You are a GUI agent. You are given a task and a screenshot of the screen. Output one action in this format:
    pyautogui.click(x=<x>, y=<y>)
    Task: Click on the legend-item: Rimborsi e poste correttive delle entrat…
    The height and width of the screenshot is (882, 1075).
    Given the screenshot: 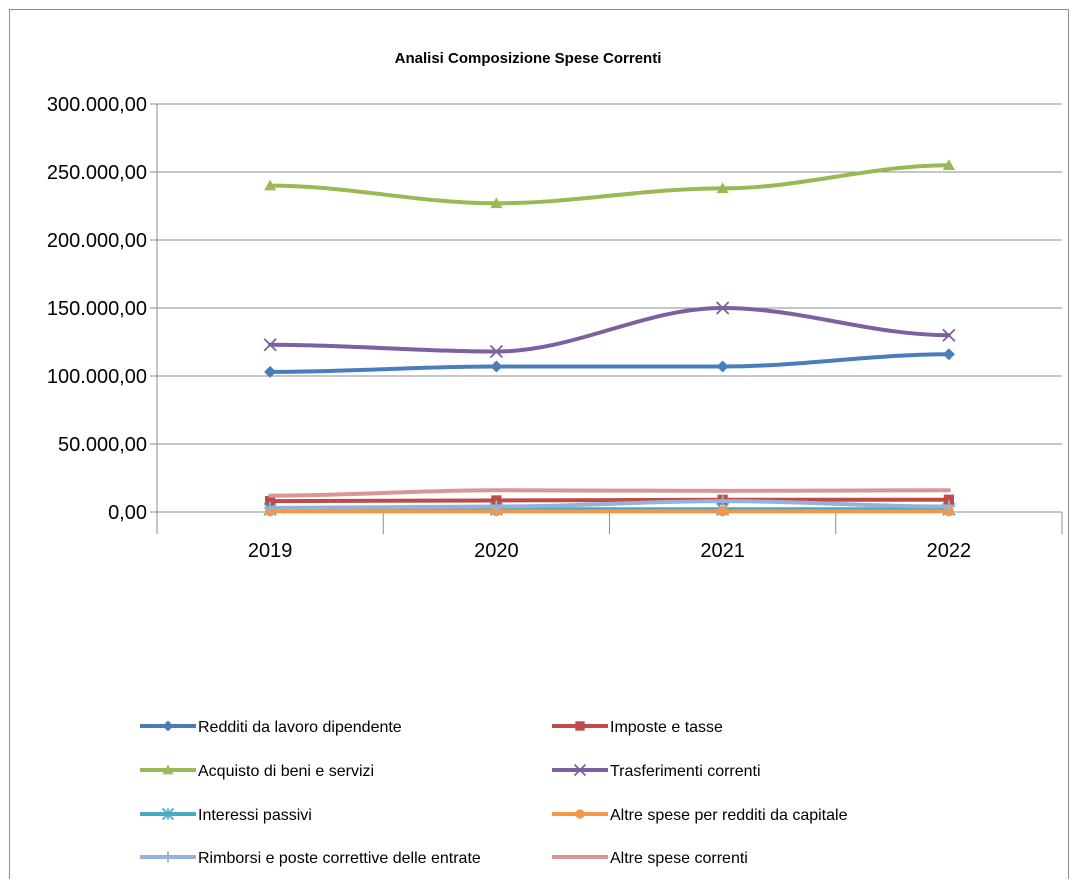 What is the action you would take?
    pyautogui.click(x=310, y=858)
    